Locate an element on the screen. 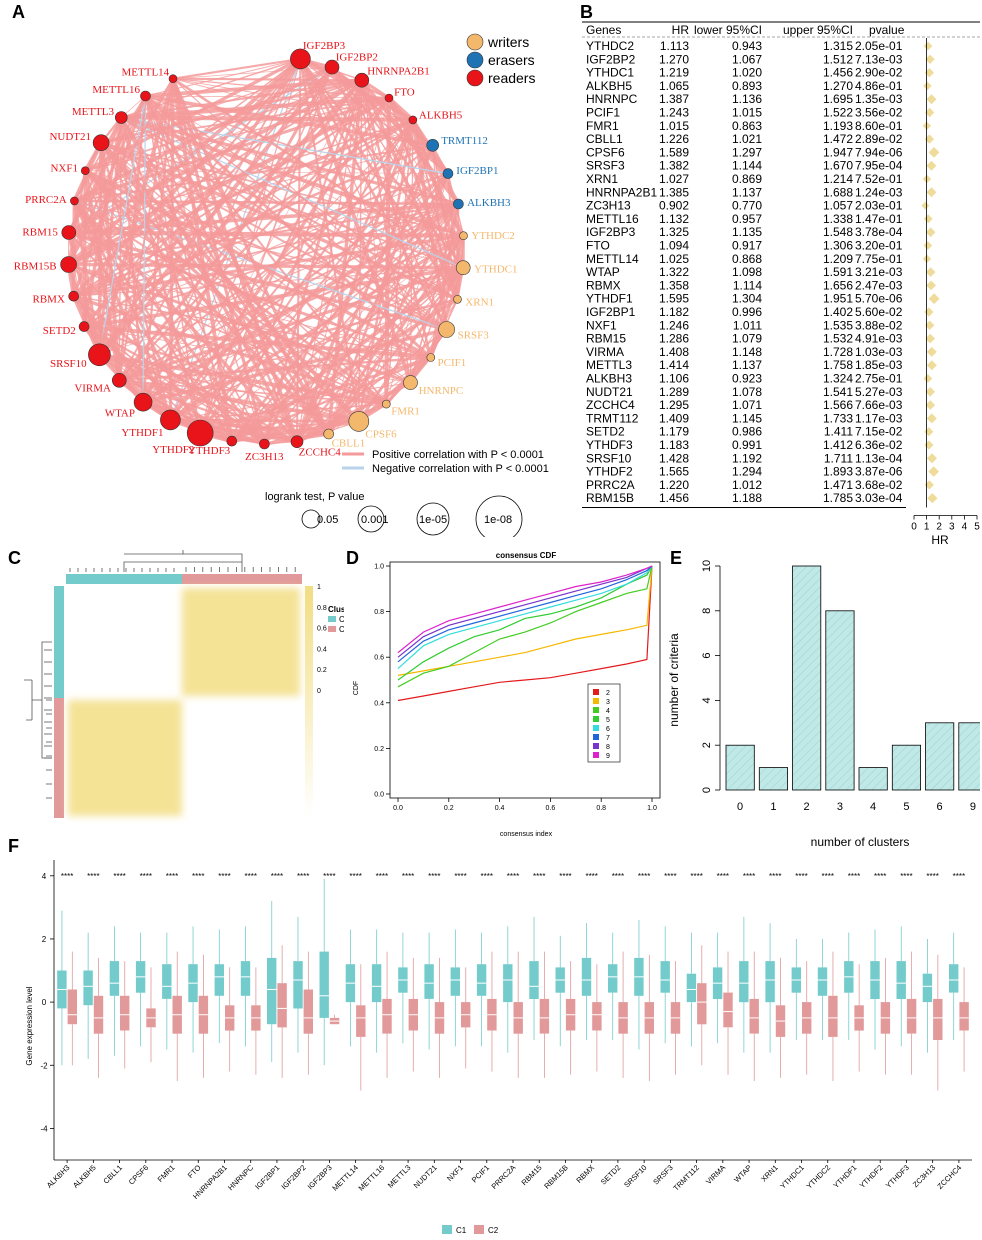  row-lower: 1.067 is located at coordinates (747, 59).